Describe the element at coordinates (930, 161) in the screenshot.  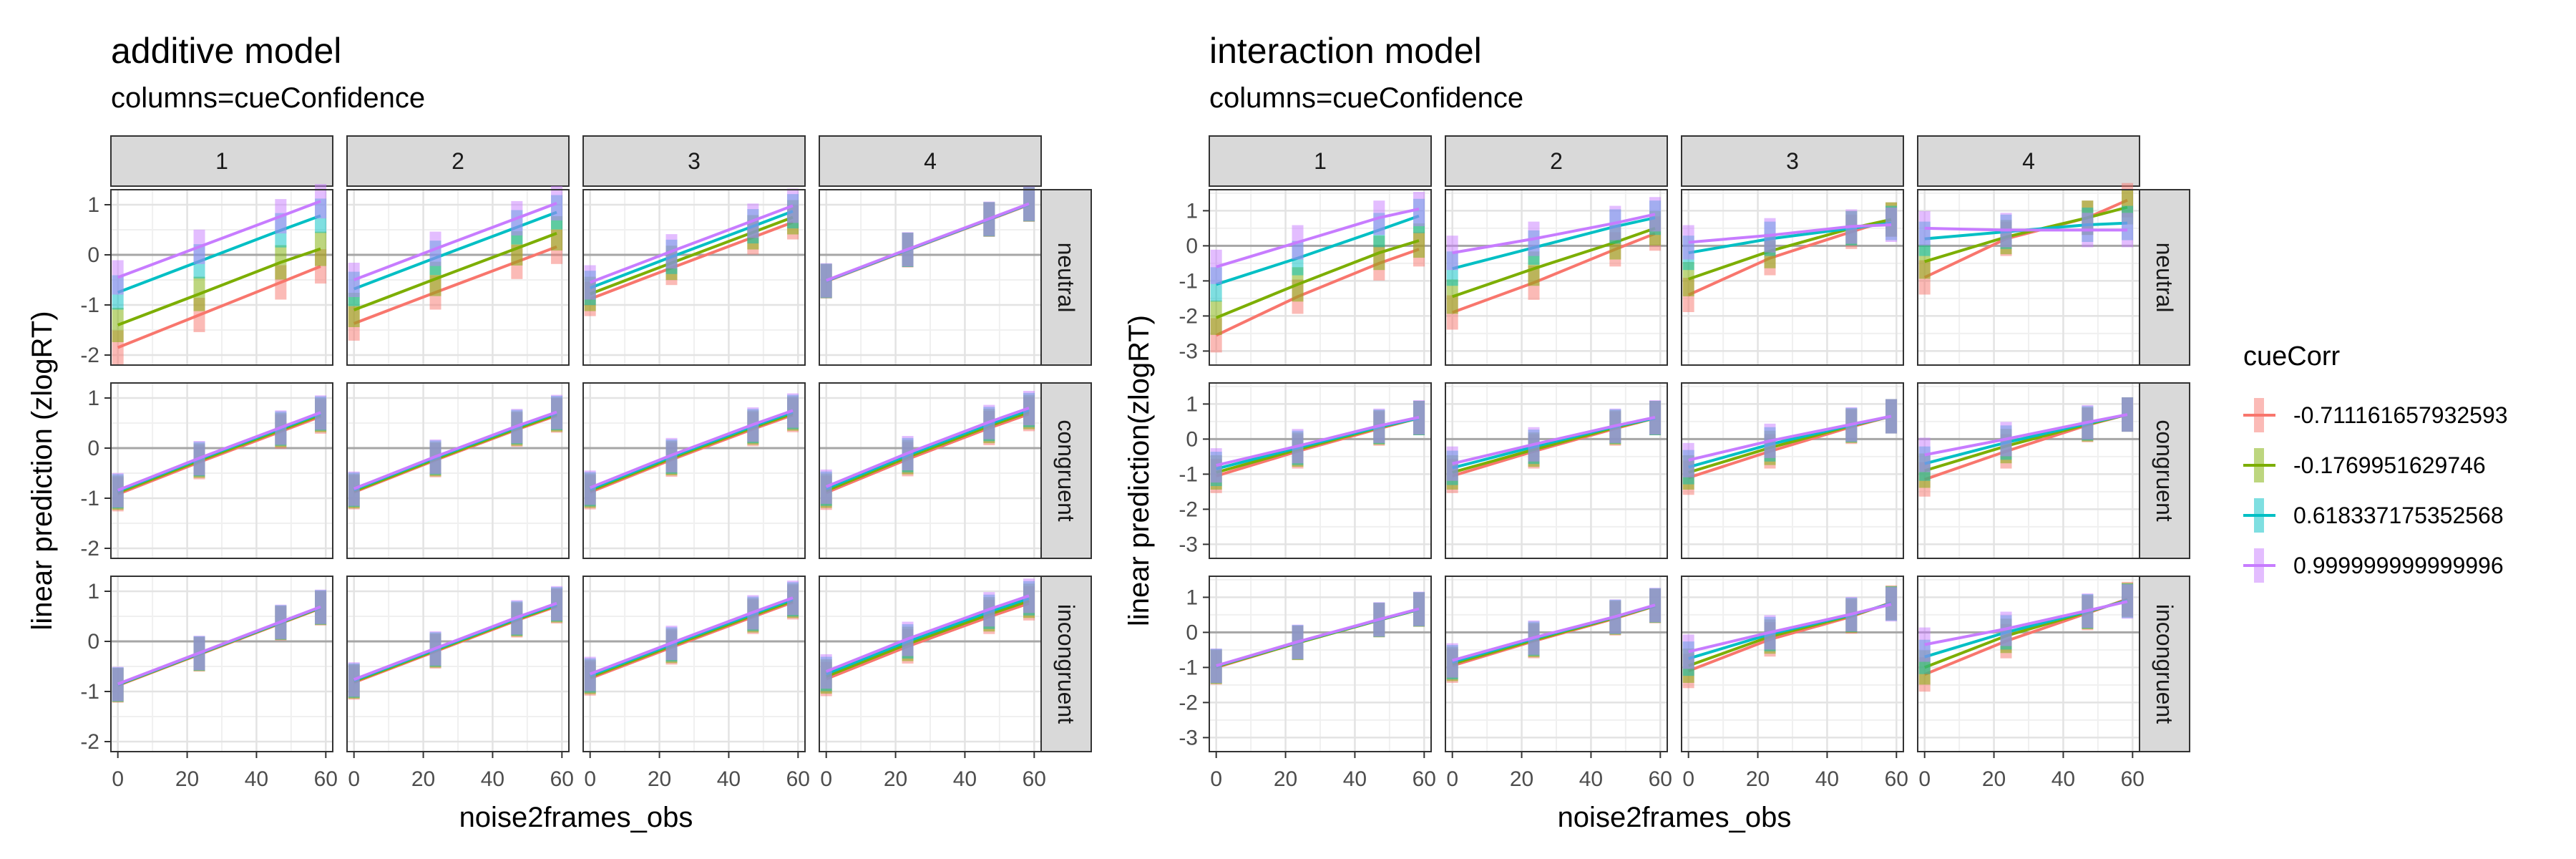
I see `column-strip-label: 4` at that location.